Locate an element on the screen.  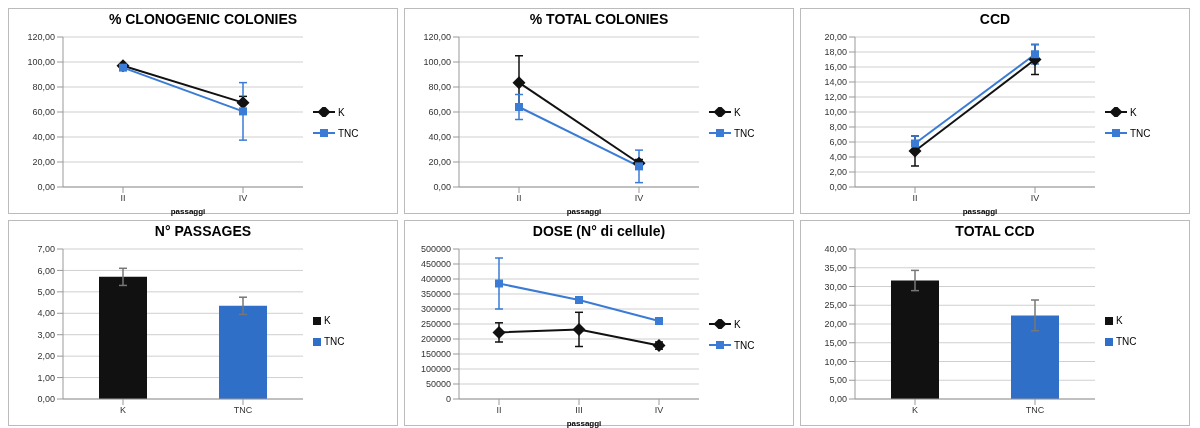
y-tick-label: 450000 is located at coordinates (435, 264).